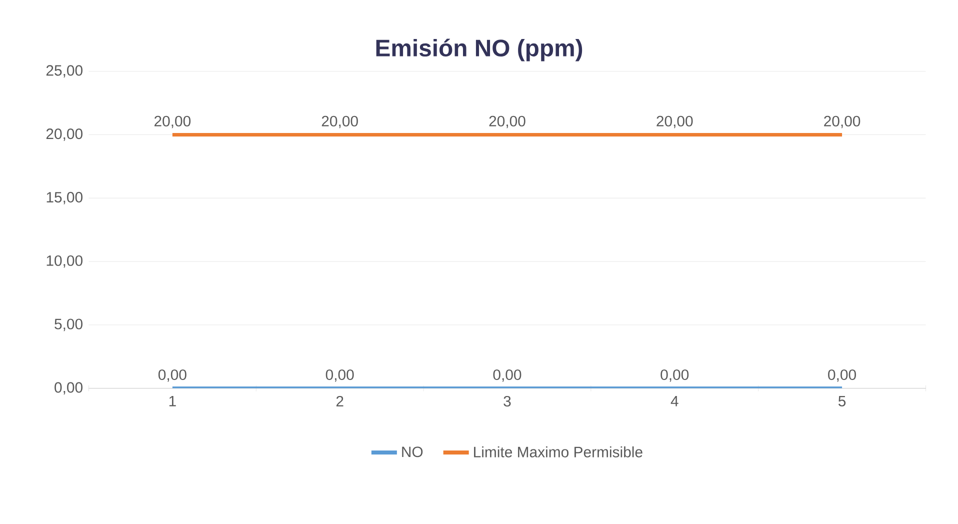 The height and width of the screenshot is (524, 958). What do you see at coordinates (340, 401) in the screenshot?
I see `x-tick-label: 2` at bounding box center [340, 401].